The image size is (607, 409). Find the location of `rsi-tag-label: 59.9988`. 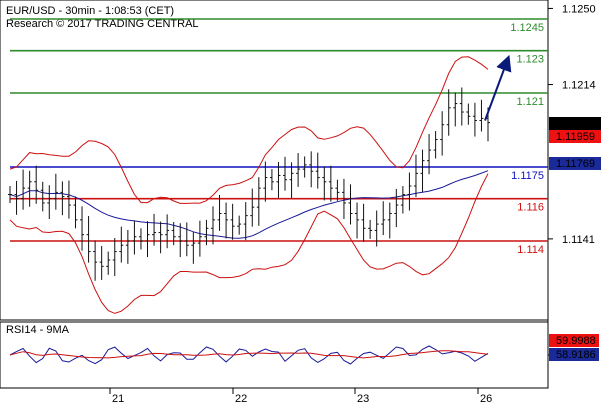

rsi-tag-label: 59.9988 is located at coordinates (576, 341).